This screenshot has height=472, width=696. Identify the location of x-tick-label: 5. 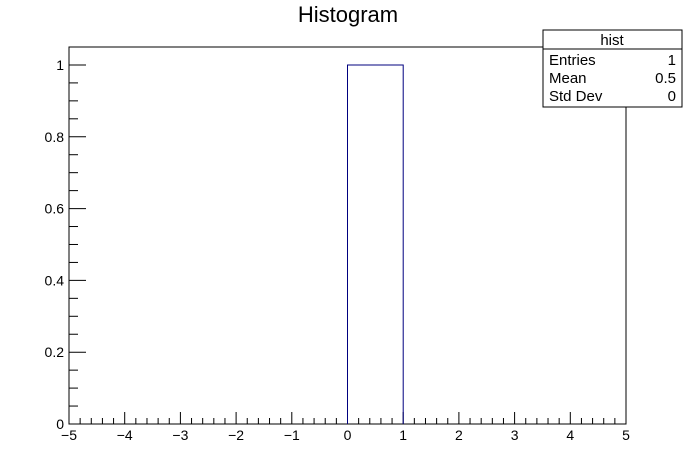
(626, 435).